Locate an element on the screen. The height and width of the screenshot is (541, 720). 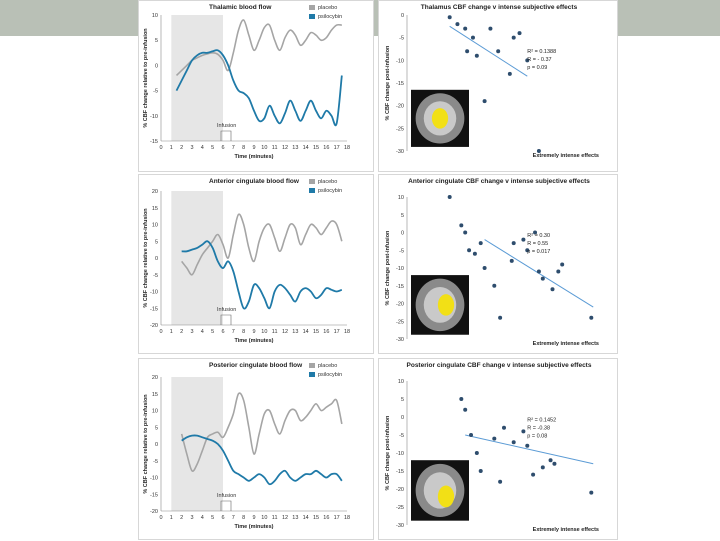
x-tick-label: 17 is located at coordinates (337, 518).